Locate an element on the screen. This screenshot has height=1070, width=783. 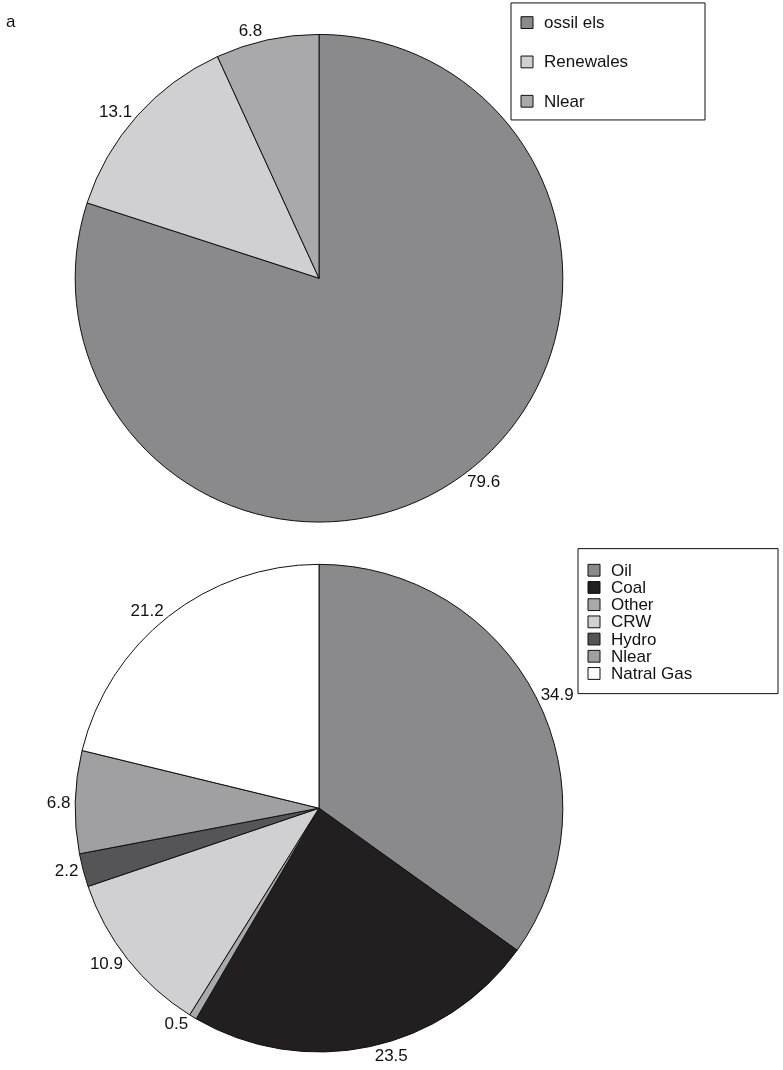
legend-label: Coal is located at coordinates (628, 587).